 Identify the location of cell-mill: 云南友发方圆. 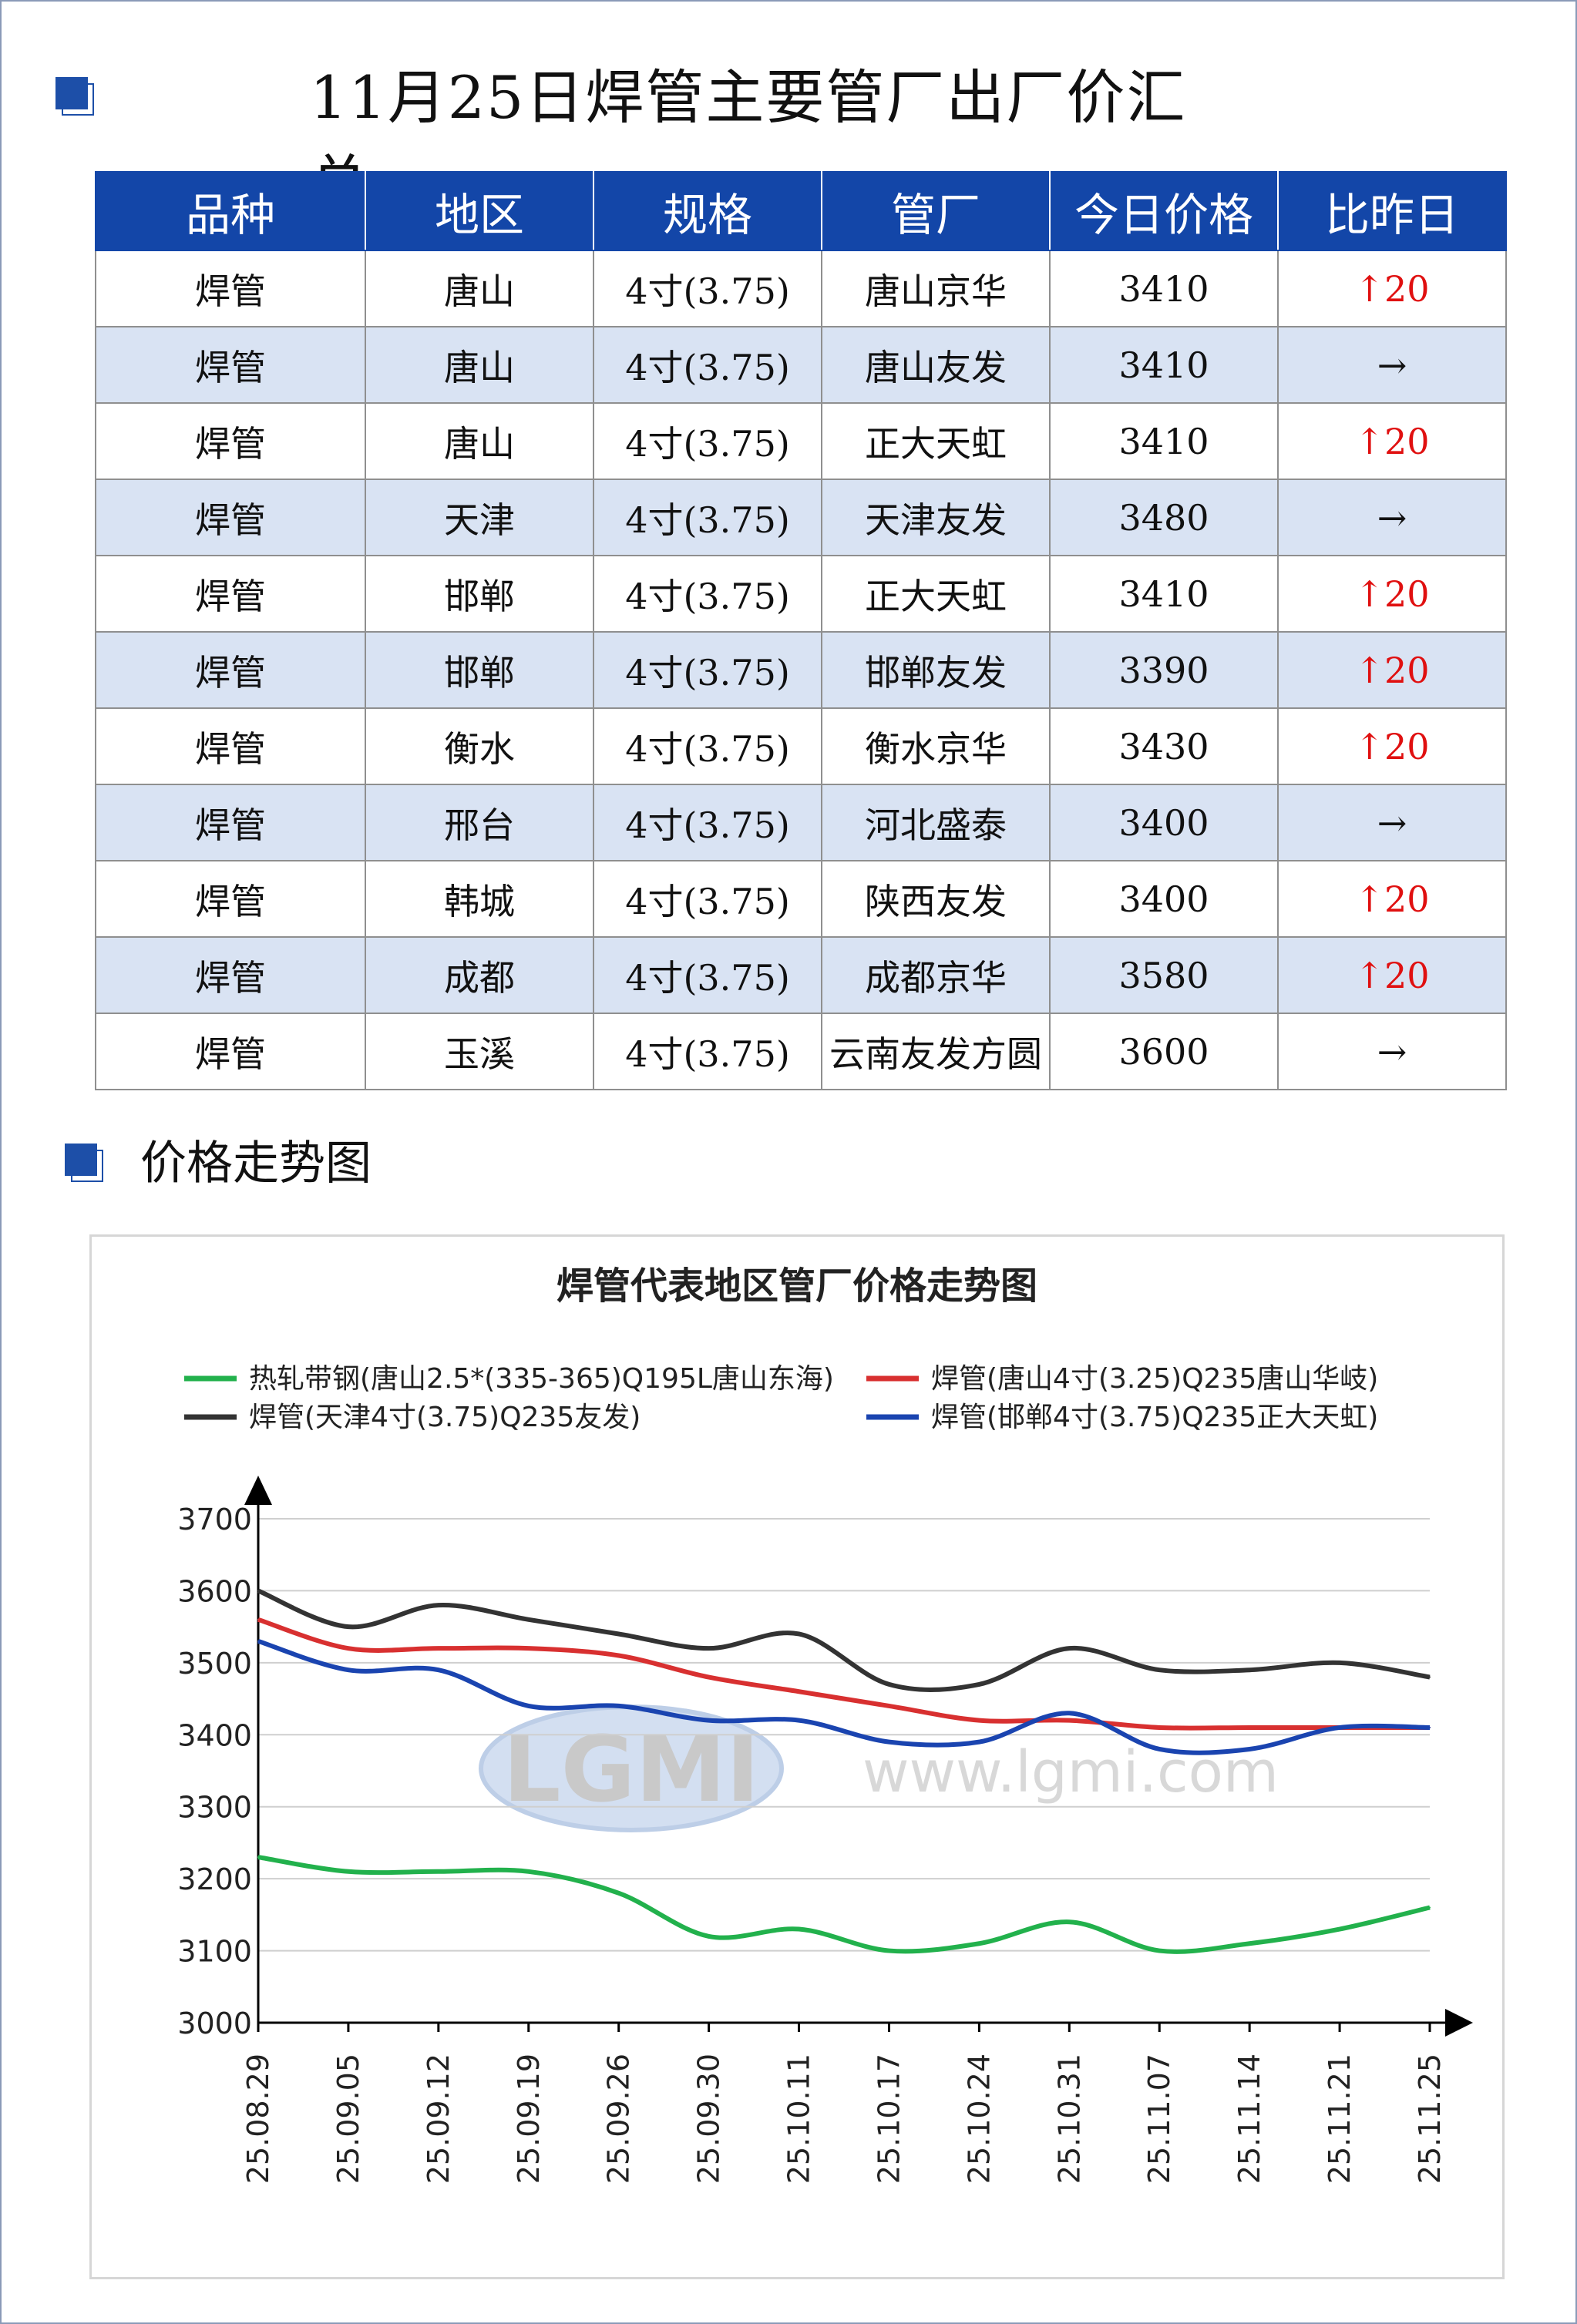
(936, 1051).